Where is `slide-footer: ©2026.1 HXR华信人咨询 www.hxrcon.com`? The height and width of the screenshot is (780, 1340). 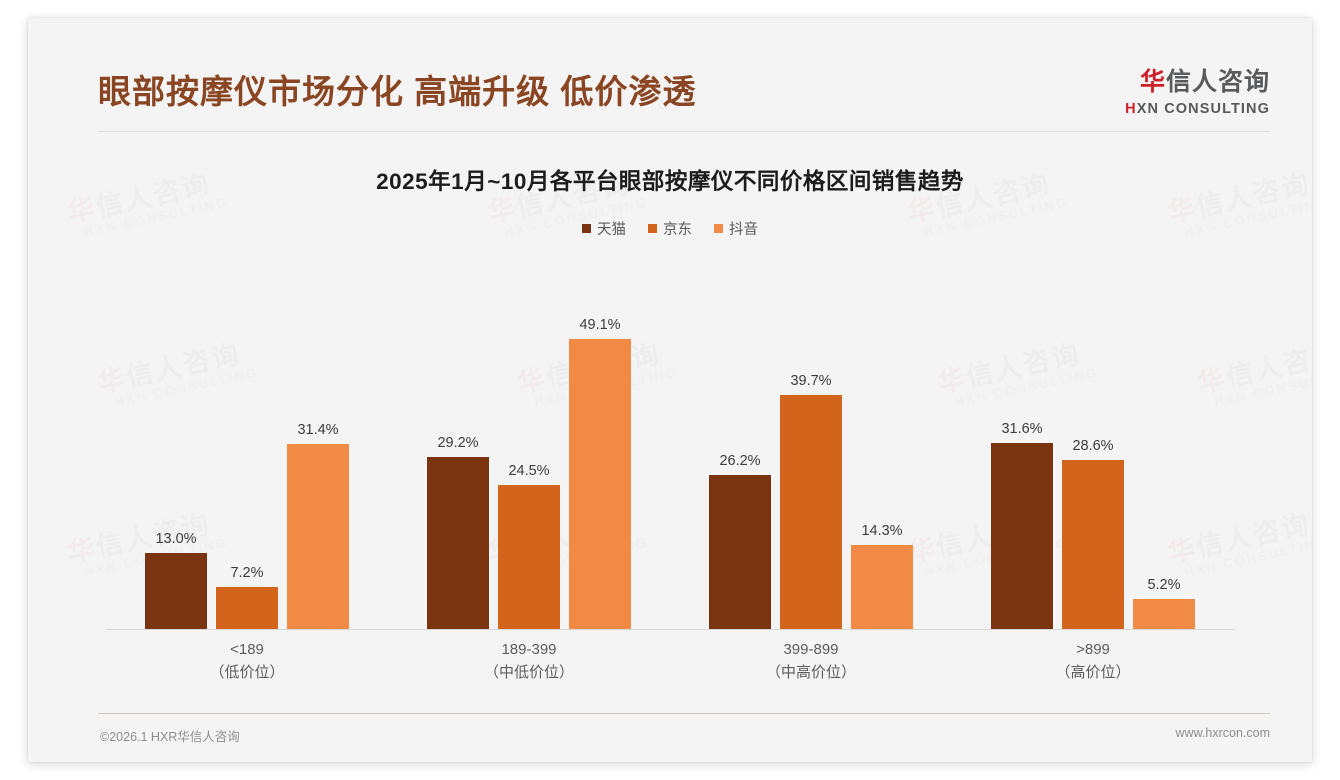
slide-footer: ©2026.1 HXR华信人咨询 www.hxrcon.com is located at coordinates (670, 736).